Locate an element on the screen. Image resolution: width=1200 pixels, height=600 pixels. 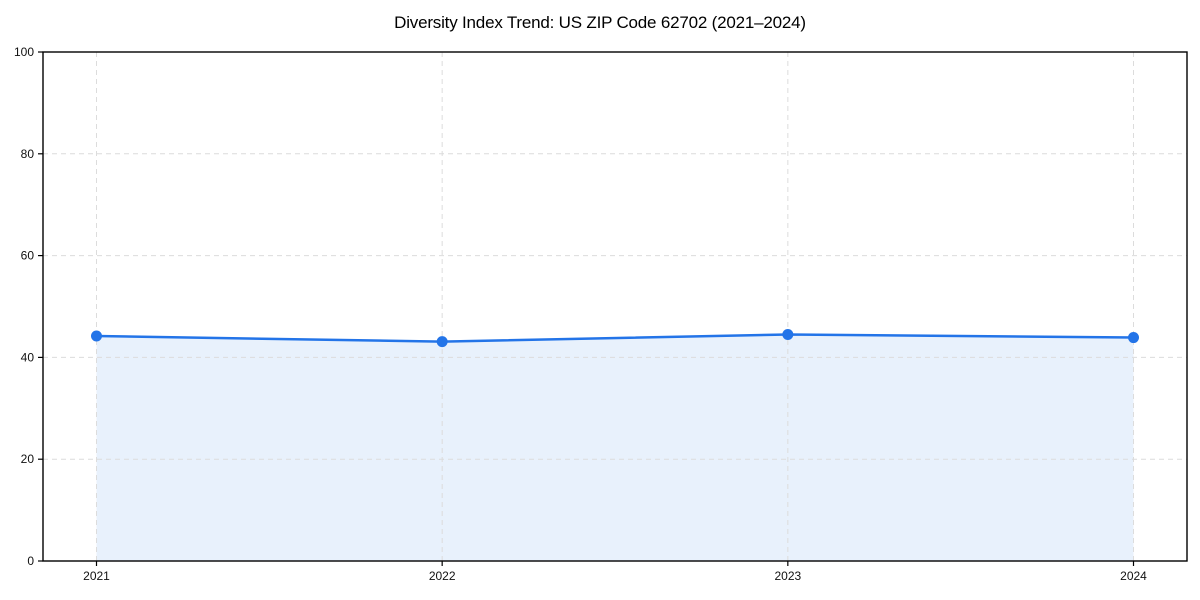
y-tick-label: 60 is located at coordinates (28, 256).